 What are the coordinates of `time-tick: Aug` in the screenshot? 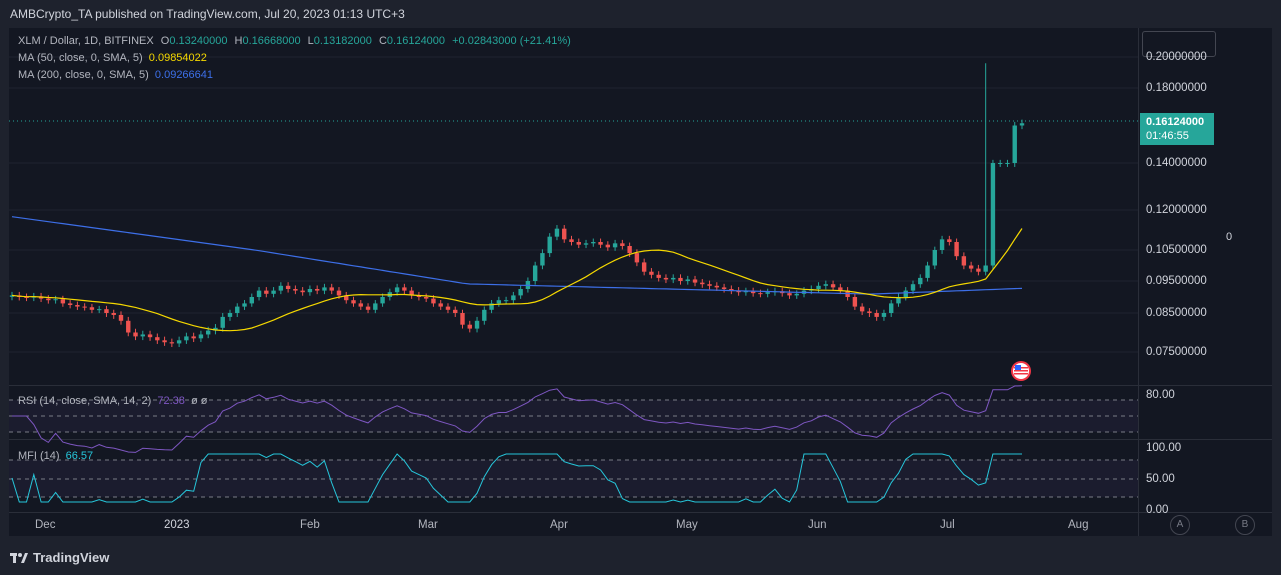 It's located at (1078, 525).